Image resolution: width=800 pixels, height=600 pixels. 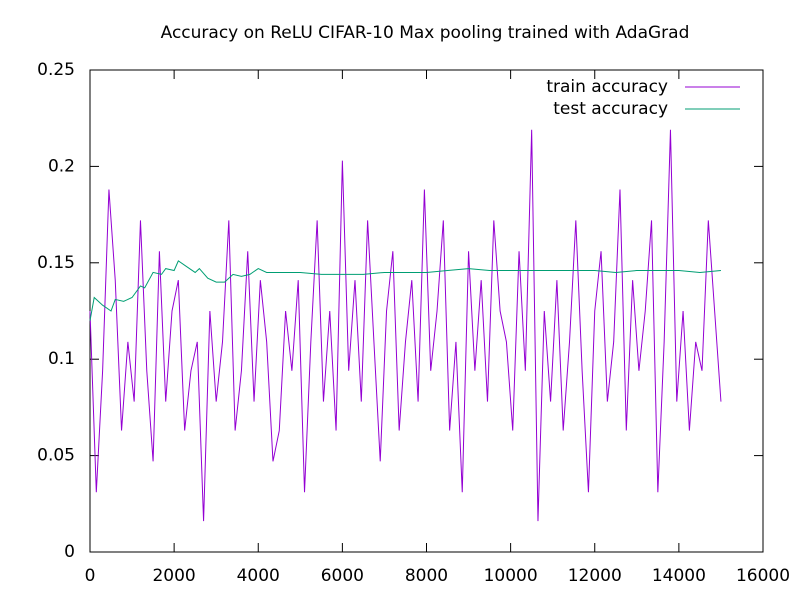 I want to click on y-tick-label: 0.2, so click(x=61, y=166).